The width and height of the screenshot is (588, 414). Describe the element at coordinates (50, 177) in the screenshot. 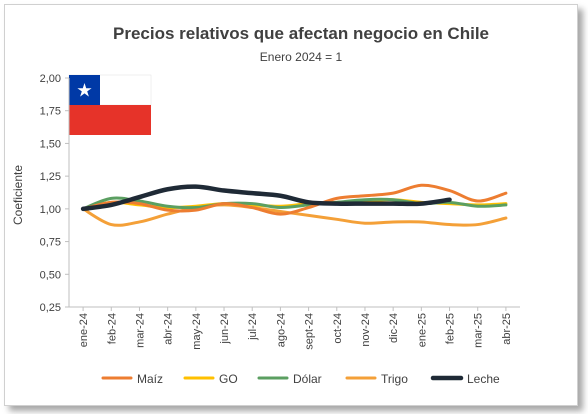

I see `y-tick-label: 1,25` at that location.